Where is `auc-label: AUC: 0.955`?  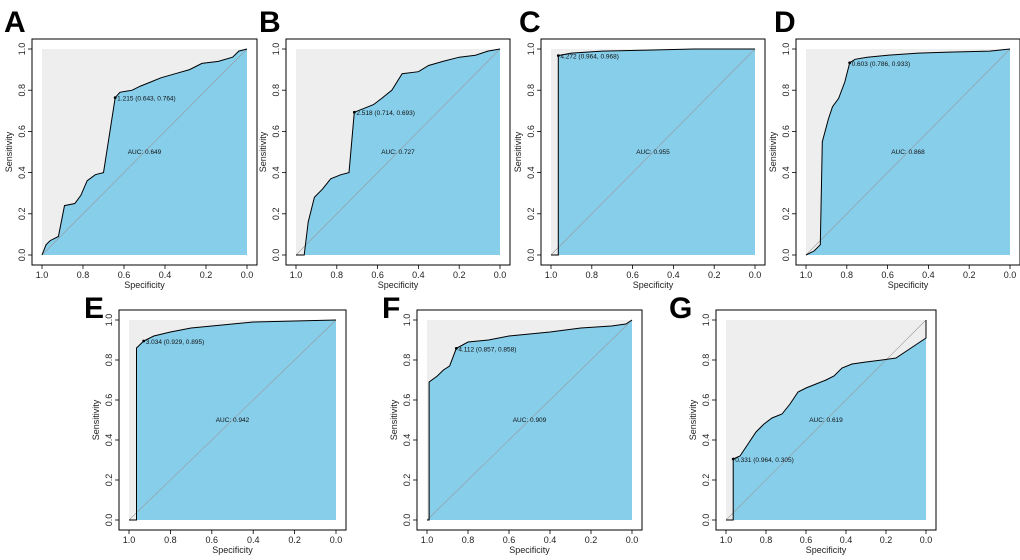
auc-label: AUC: 0.955 is located at coordinates (653, 152).